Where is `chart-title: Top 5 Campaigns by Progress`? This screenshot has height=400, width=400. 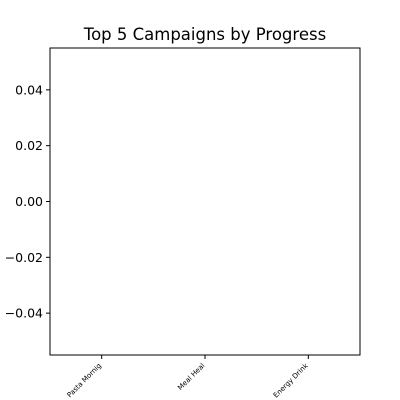 chart-title: Top 5 Campaigns by Progress is located at coordinates (204, 34).